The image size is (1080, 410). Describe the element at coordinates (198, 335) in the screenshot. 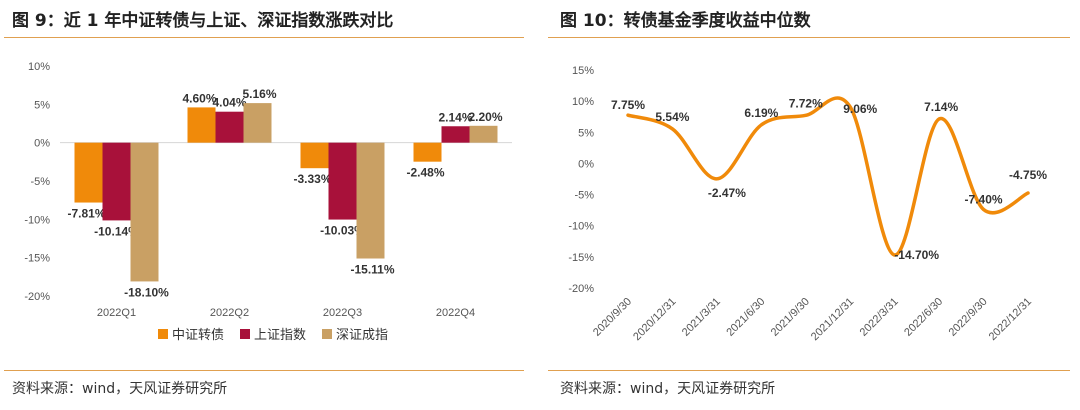

I see `legend-label: 中证转债` at that location.